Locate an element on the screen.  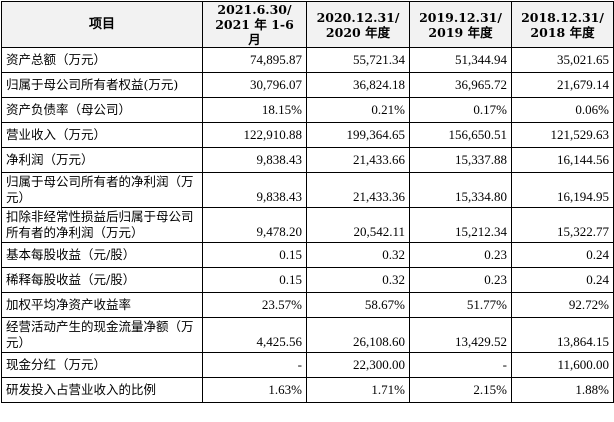
period-date: 2021.6.30/ is located at coordinates (254, 10).